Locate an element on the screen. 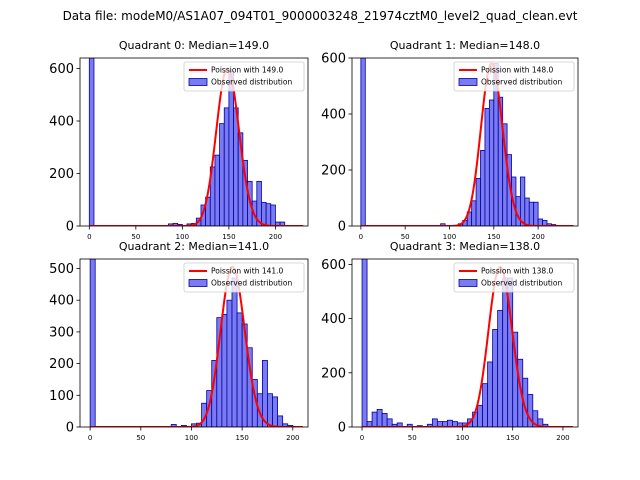 The height and width of the screenshot is (480, 640). y-tick-label: 100 is located at coordinates (61, 396).